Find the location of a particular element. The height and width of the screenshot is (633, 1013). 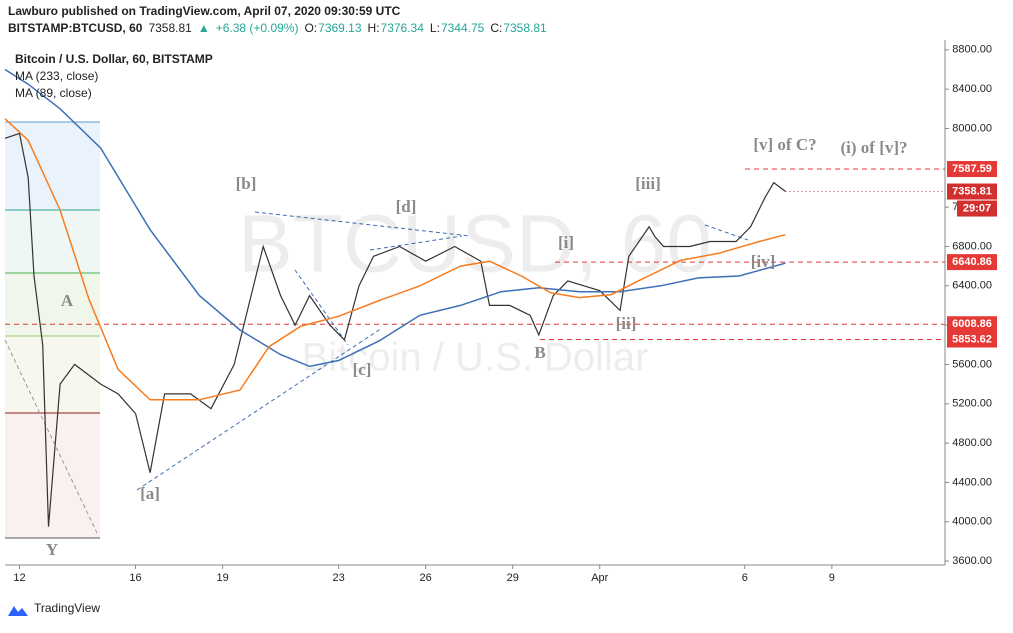

ohlc-value: 7369.13 is located at coordinates (340, 28).